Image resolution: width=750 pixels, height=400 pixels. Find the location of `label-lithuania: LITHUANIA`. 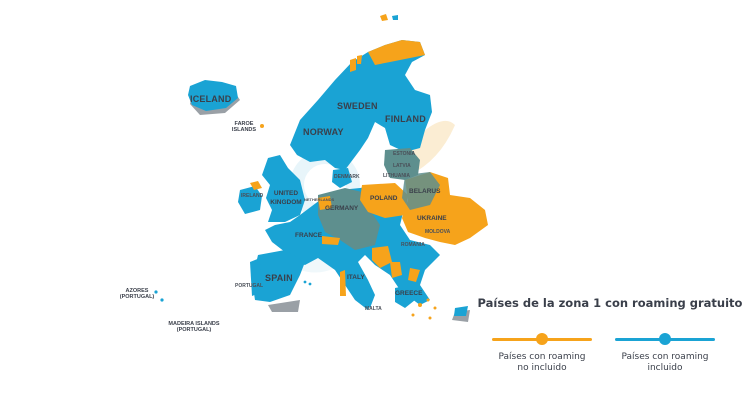

label-lithuania: LITHUANIA is located at coordinates (396, 176).